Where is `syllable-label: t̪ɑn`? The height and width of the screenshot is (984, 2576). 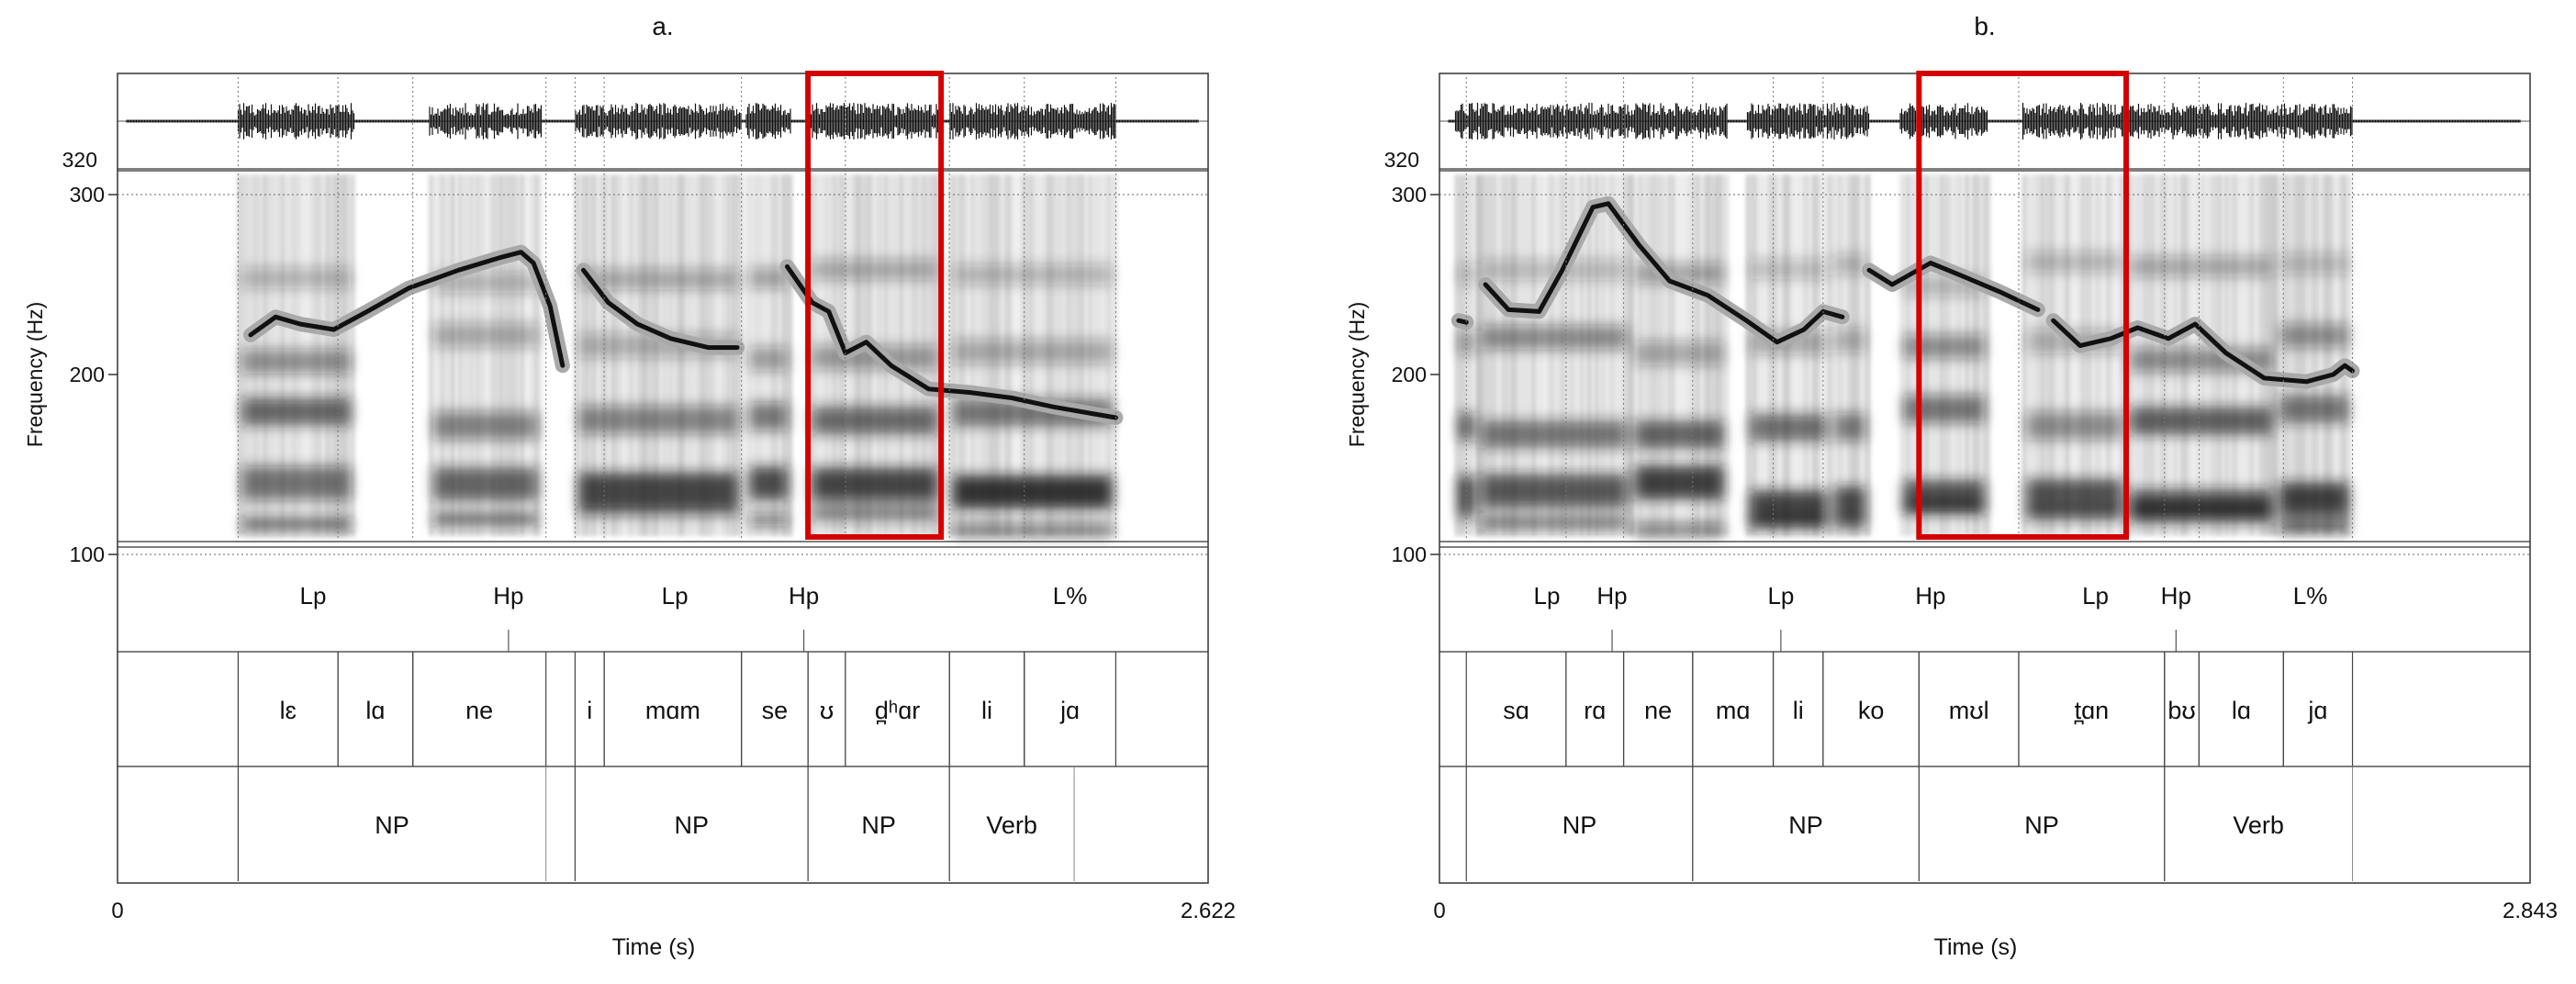 syllable-label: t̪ɑn is located at coordinates (2092, 711).